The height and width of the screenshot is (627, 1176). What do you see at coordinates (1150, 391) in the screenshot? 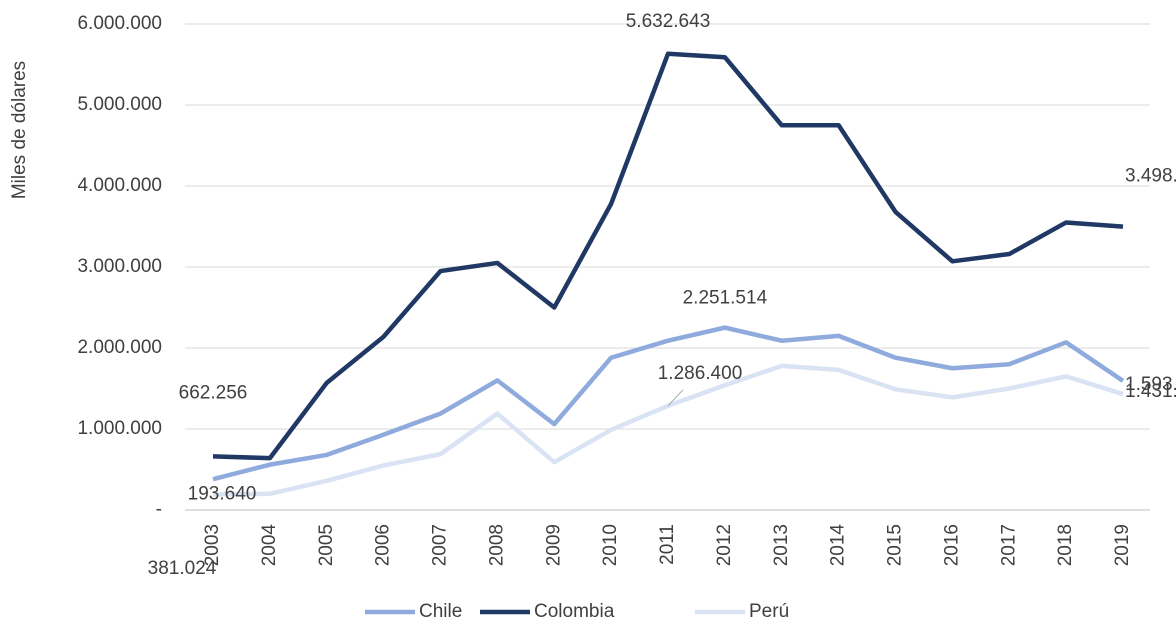
I see `data-label: 1.431.166` at bounding box center [1150, 391].